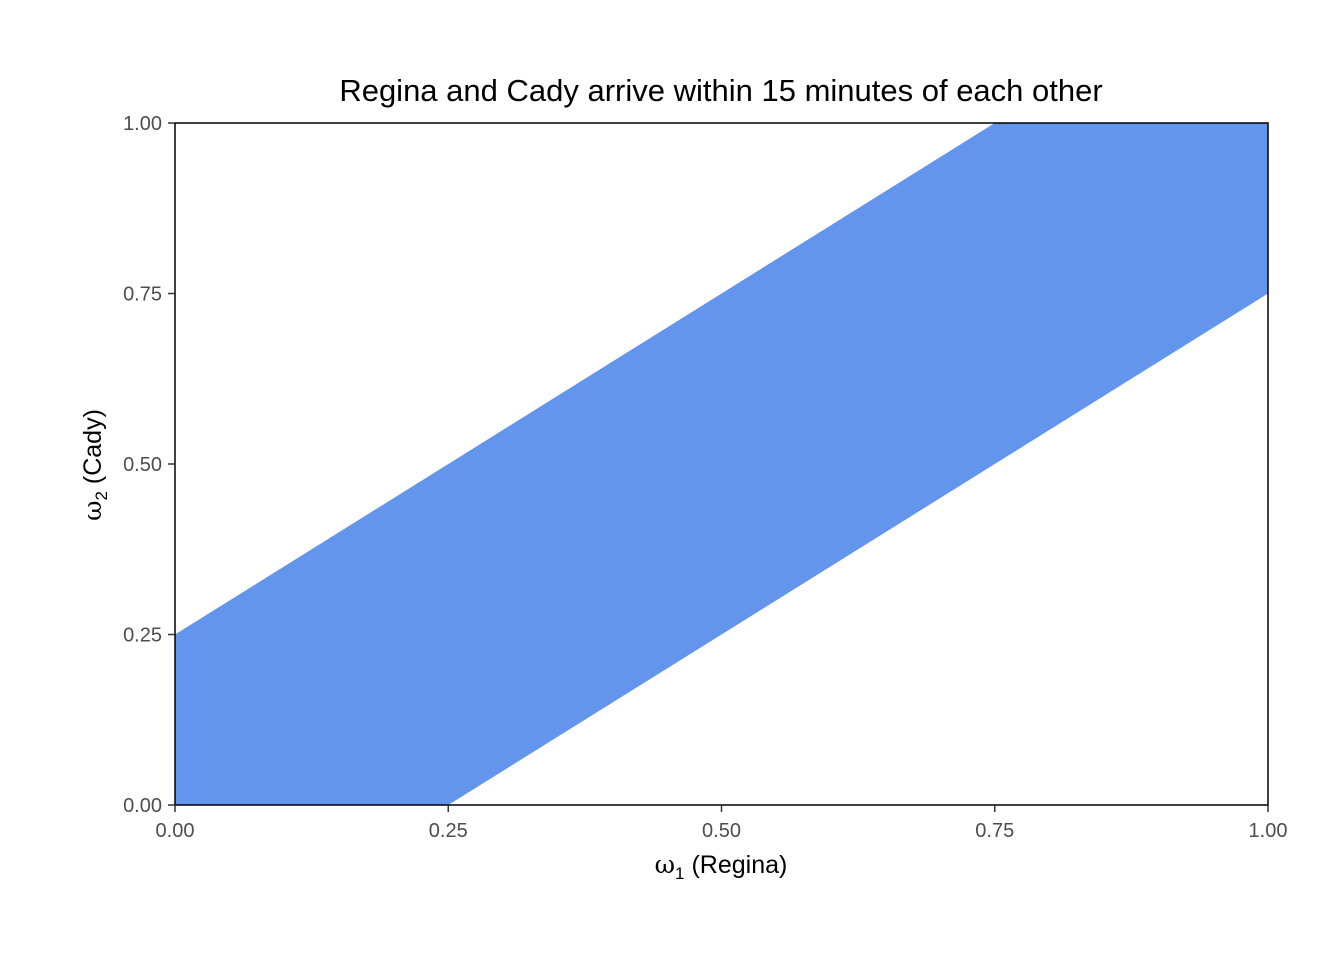 The width and height of the screenshot is (1344, 960). I want to click on y-tick-label: 0.75, so click(142, 295).